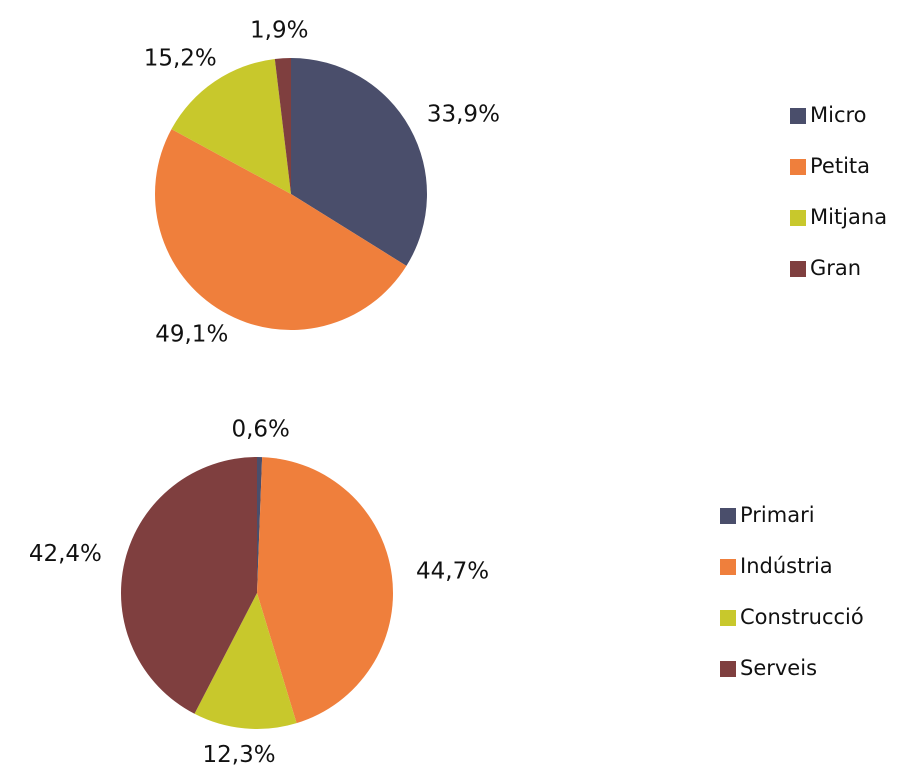  What do you see at coordinates (279, 31) in the screenshot?
I see `data-label: 1,9%` at bounding box center [279, 31].